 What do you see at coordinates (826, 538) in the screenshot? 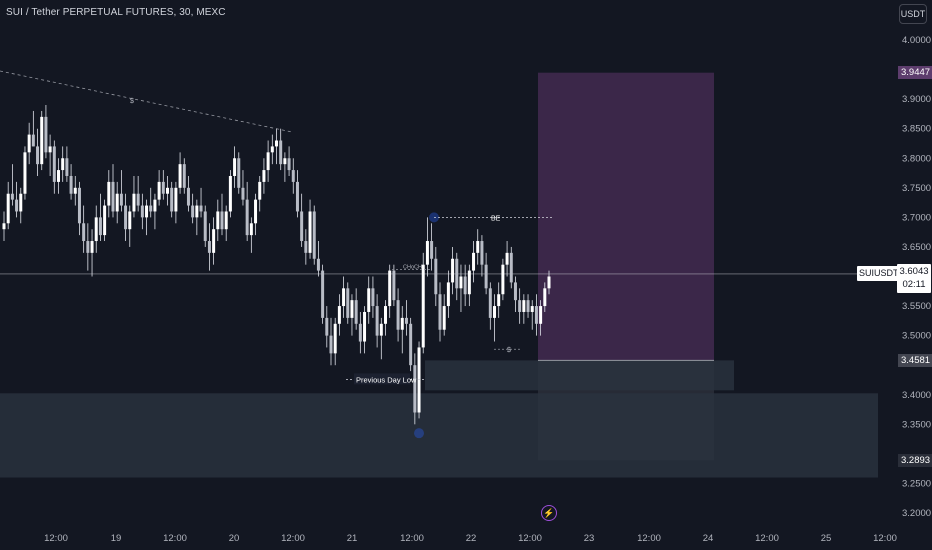
I see `x-tick-label: 25` at bounding box center [826, 538].